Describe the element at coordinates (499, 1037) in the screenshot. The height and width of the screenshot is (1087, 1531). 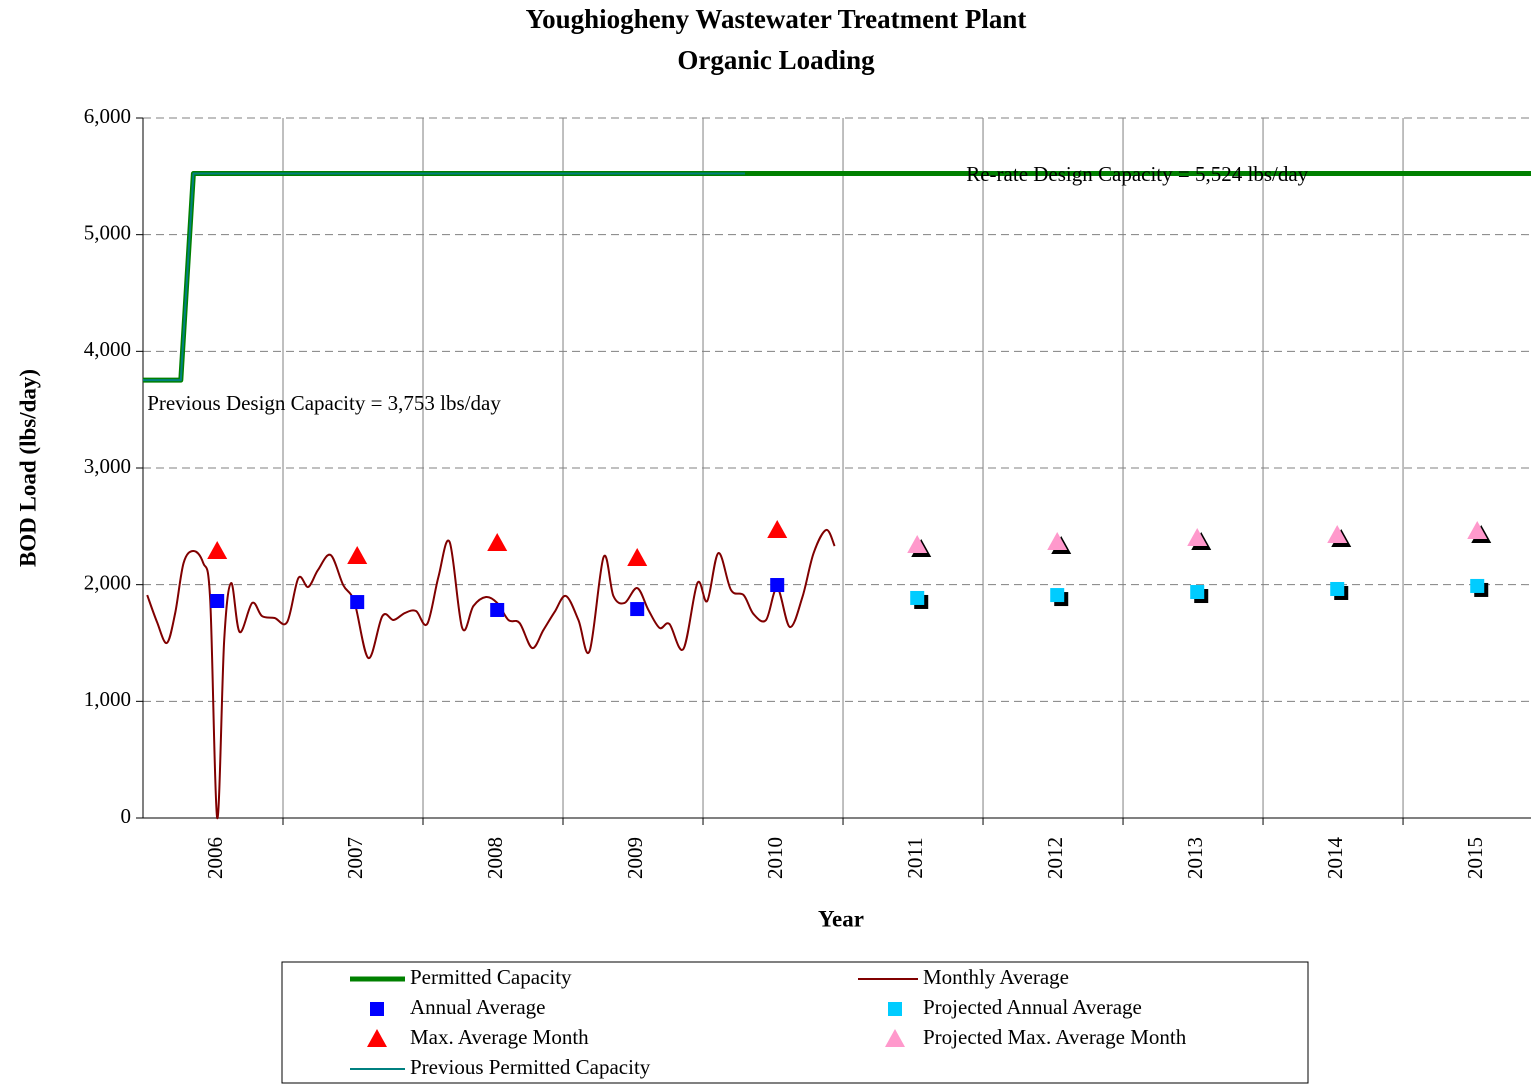
I see `legend-label: Max. Average Month` at that location.